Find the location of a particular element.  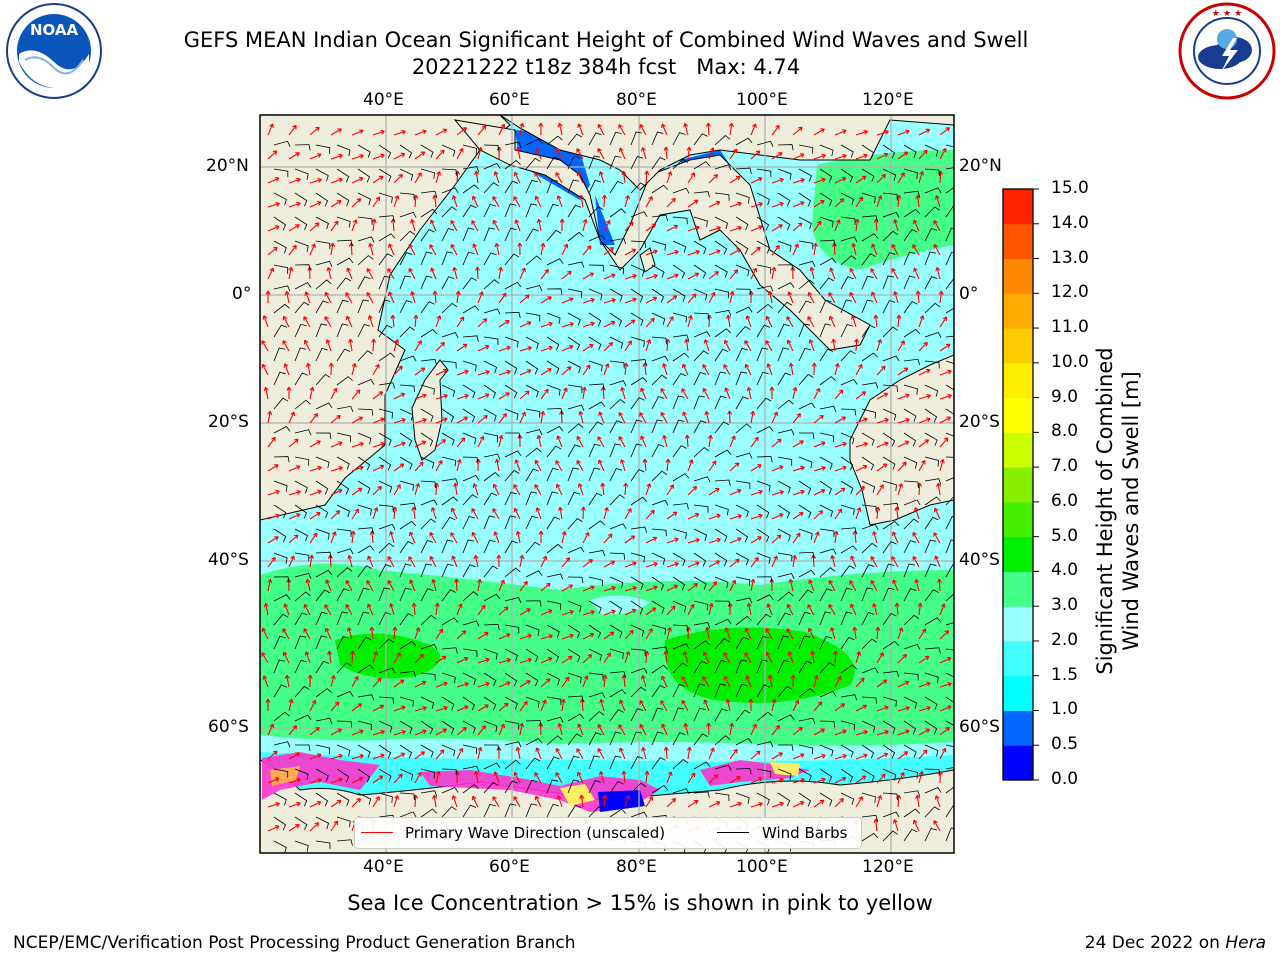

lat-label-left-0: 0° is located at coordinates (242, 294).